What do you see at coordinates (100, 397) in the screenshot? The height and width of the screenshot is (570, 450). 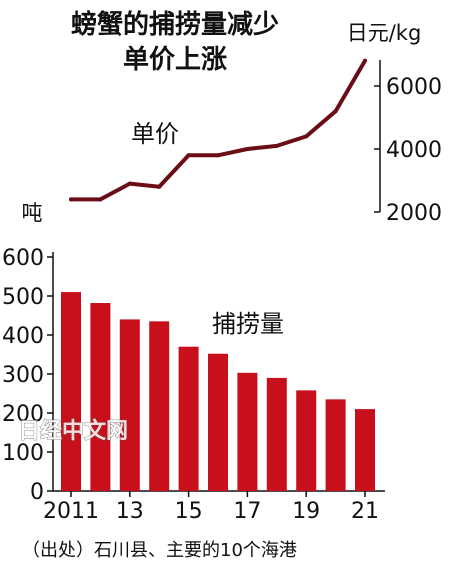 I see `bar-2012` at bounding box center [100, 397].